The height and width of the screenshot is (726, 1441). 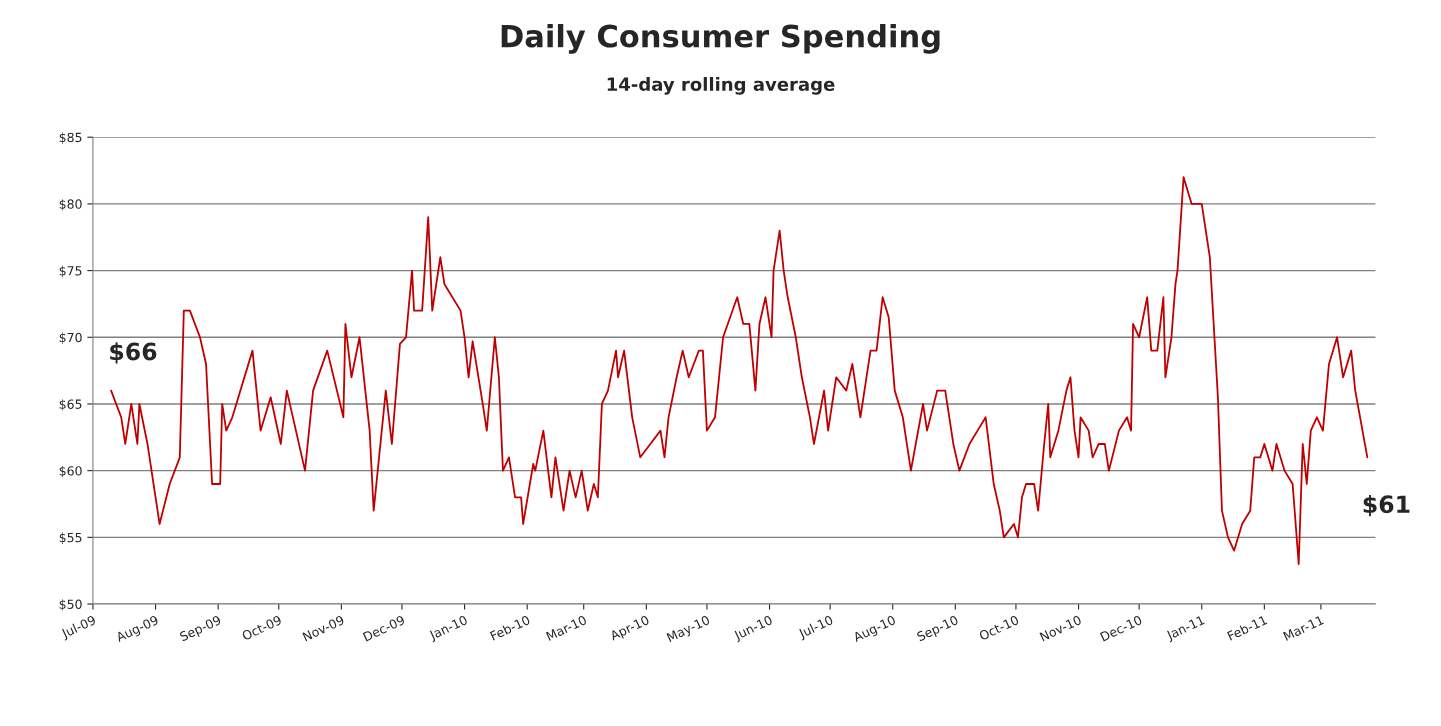 What do you see at coordinates (70, 271) in the screenshot?
I see `y-tick-label: $75` at bounding box center [70, 271].